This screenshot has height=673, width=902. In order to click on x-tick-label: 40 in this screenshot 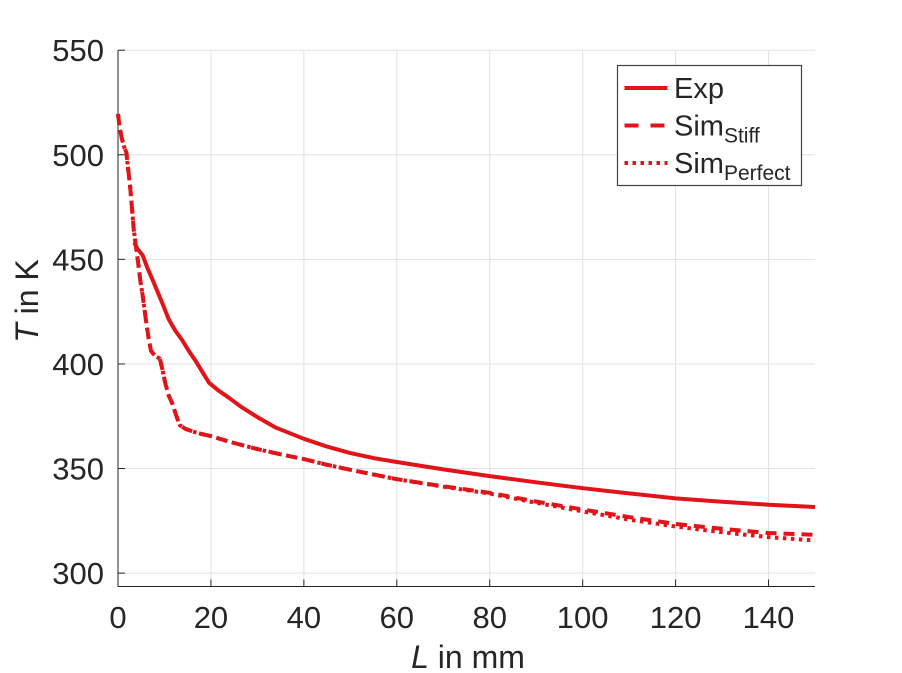, I will do `click(304, 617)`.